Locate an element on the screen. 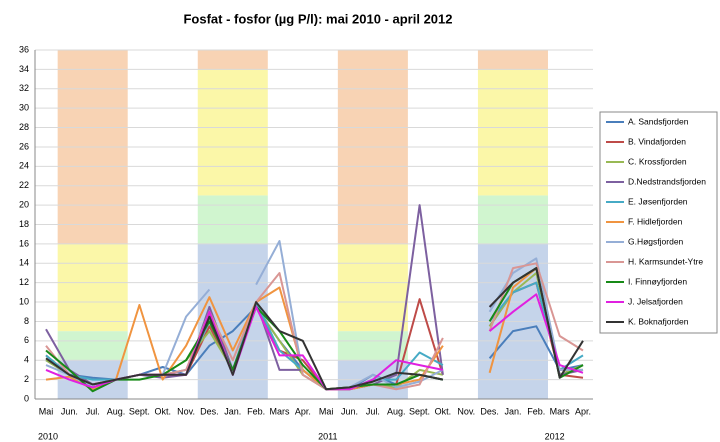 The image size is (720, 442). year-label: 2010 is located at coordinates (48, 436).